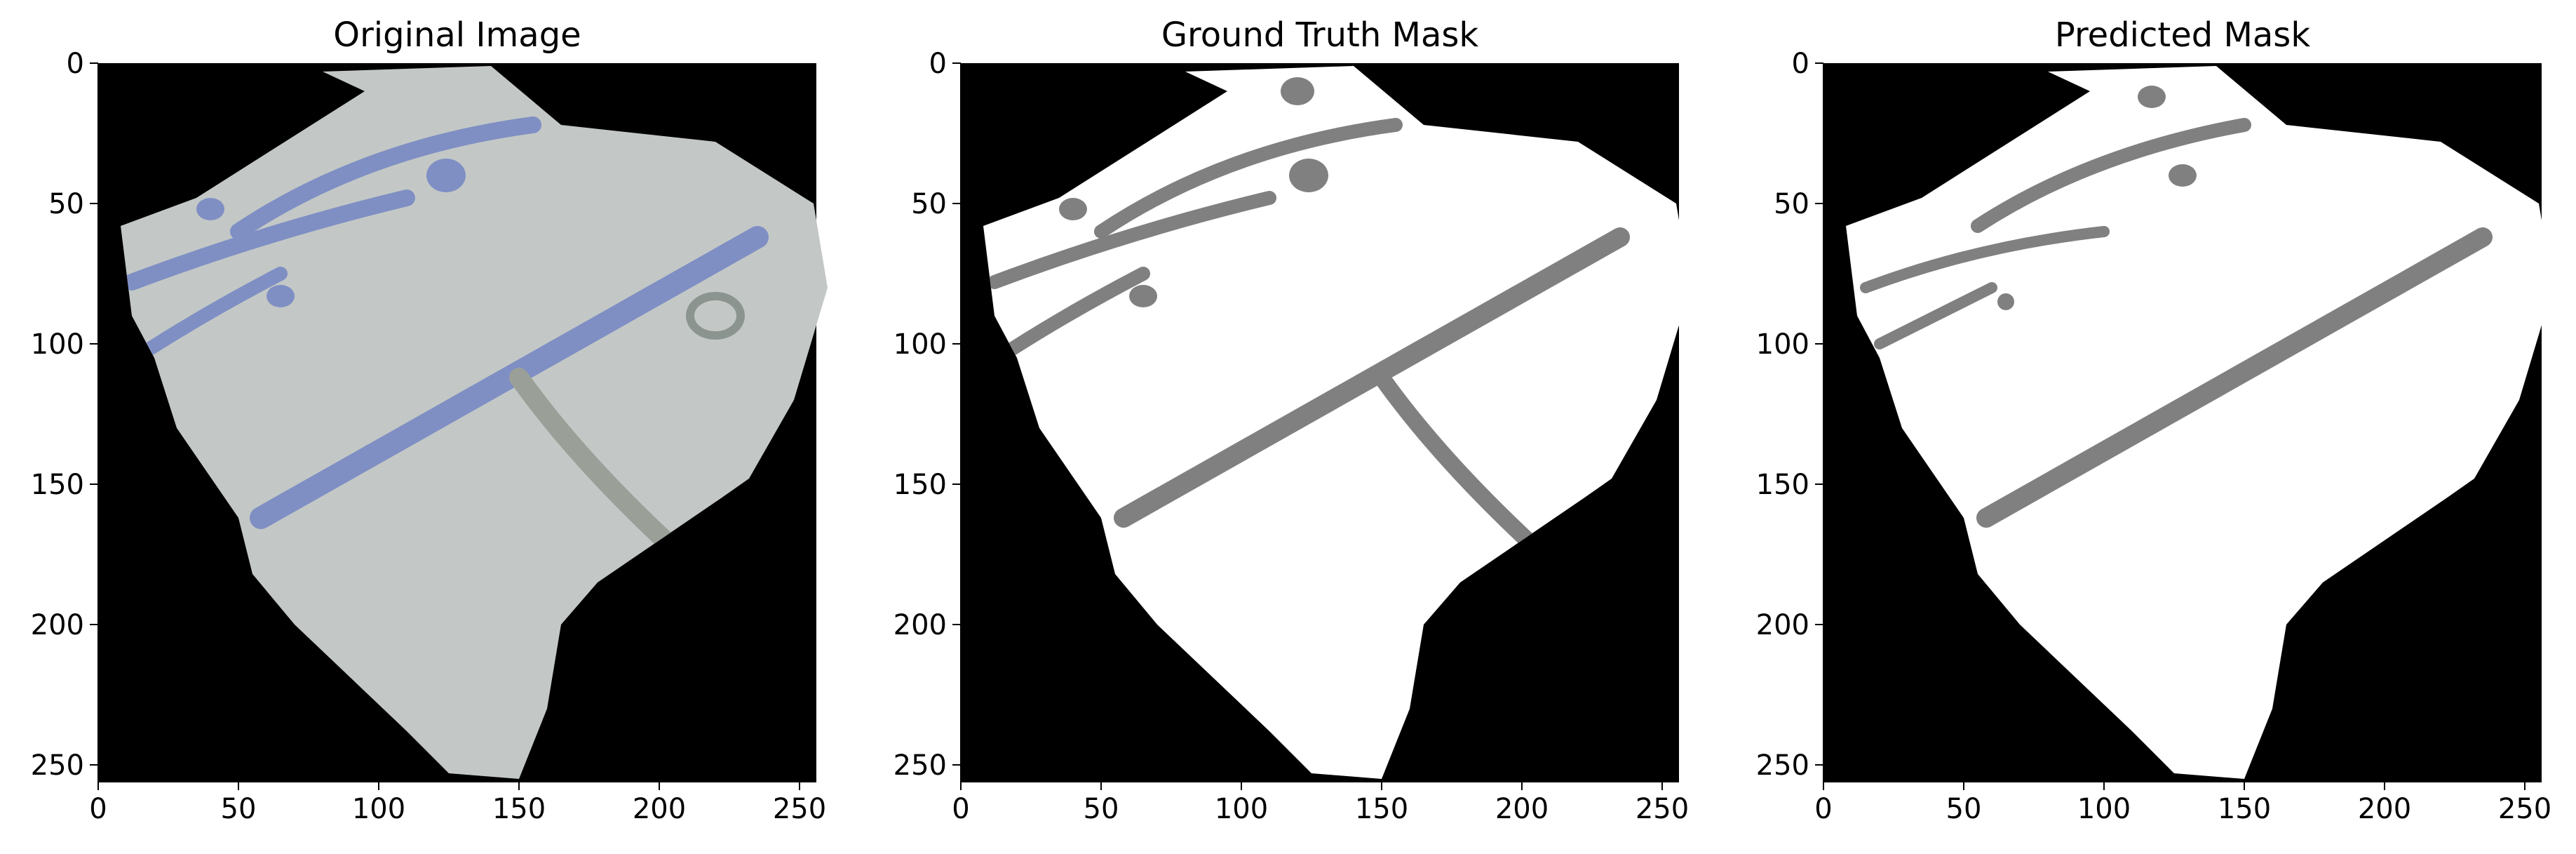  What do you see at coordinates (385, 178) in the screenshot?
I see `blue-band-top` at bounding box center [385, 178].